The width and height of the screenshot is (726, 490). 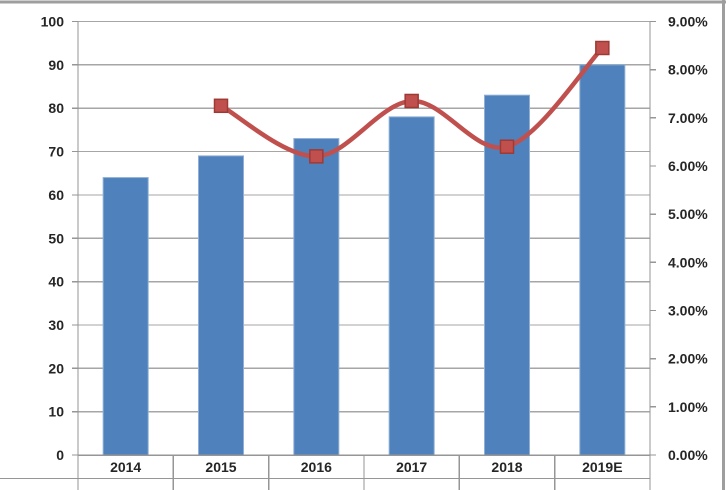 What do you see at coordinates (56, 65) in the screenshot?
I see `left-axis-label: 90` at bounding box center [56, 65].